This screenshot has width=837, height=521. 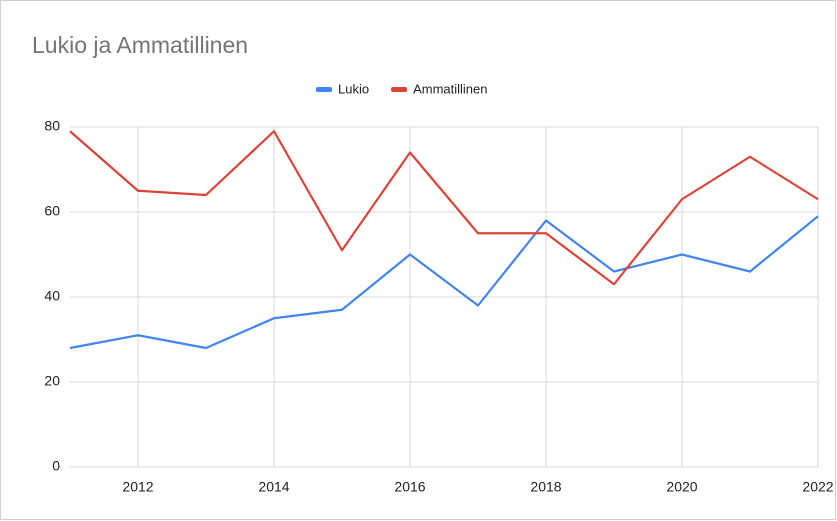 I want to click on y-tick-label: 0, so click(x=56, y=466).